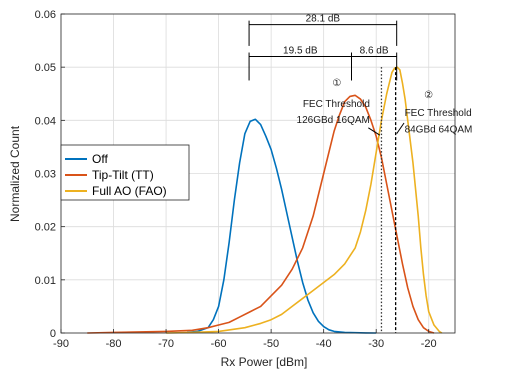 The height and width of the screenshot is (371, 513). I want to click on callout-title-1: FEC Threshold, so click(336, 104).